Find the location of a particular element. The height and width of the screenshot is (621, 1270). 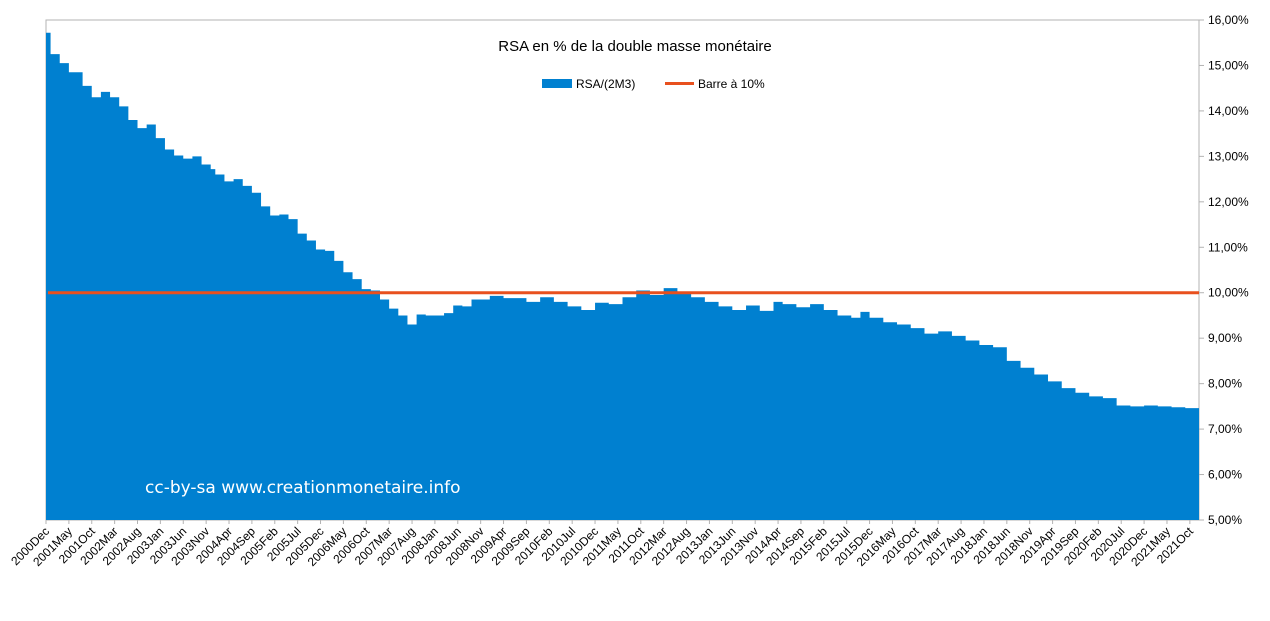

legend: RSA/(2M3) Barre à 10% is located at coordinates (653, 84).